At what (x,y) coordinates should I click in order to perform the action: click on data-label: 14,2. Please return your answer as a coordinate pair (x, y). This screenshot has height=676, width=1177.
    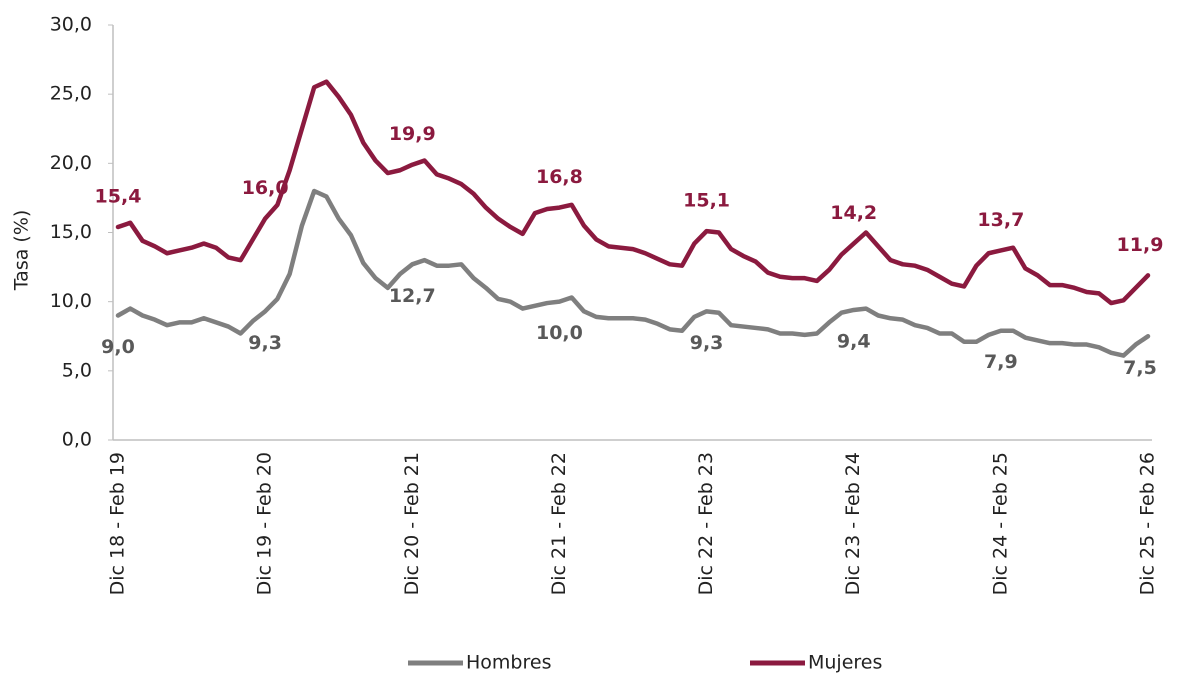
    Looking at the image, I should click on (853, 213).